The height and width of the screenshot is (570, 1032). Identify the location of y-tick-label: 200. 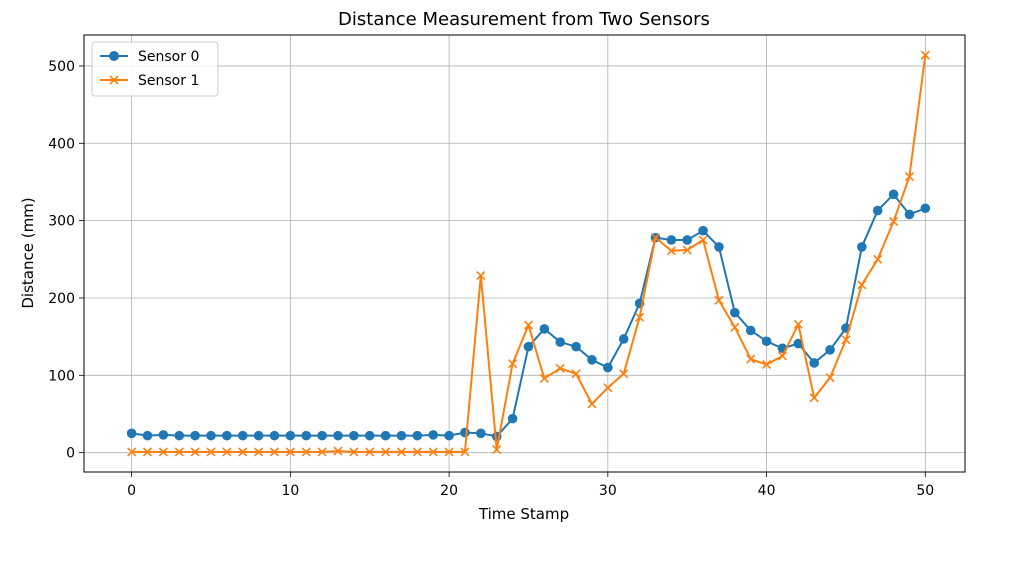
(61, 299).